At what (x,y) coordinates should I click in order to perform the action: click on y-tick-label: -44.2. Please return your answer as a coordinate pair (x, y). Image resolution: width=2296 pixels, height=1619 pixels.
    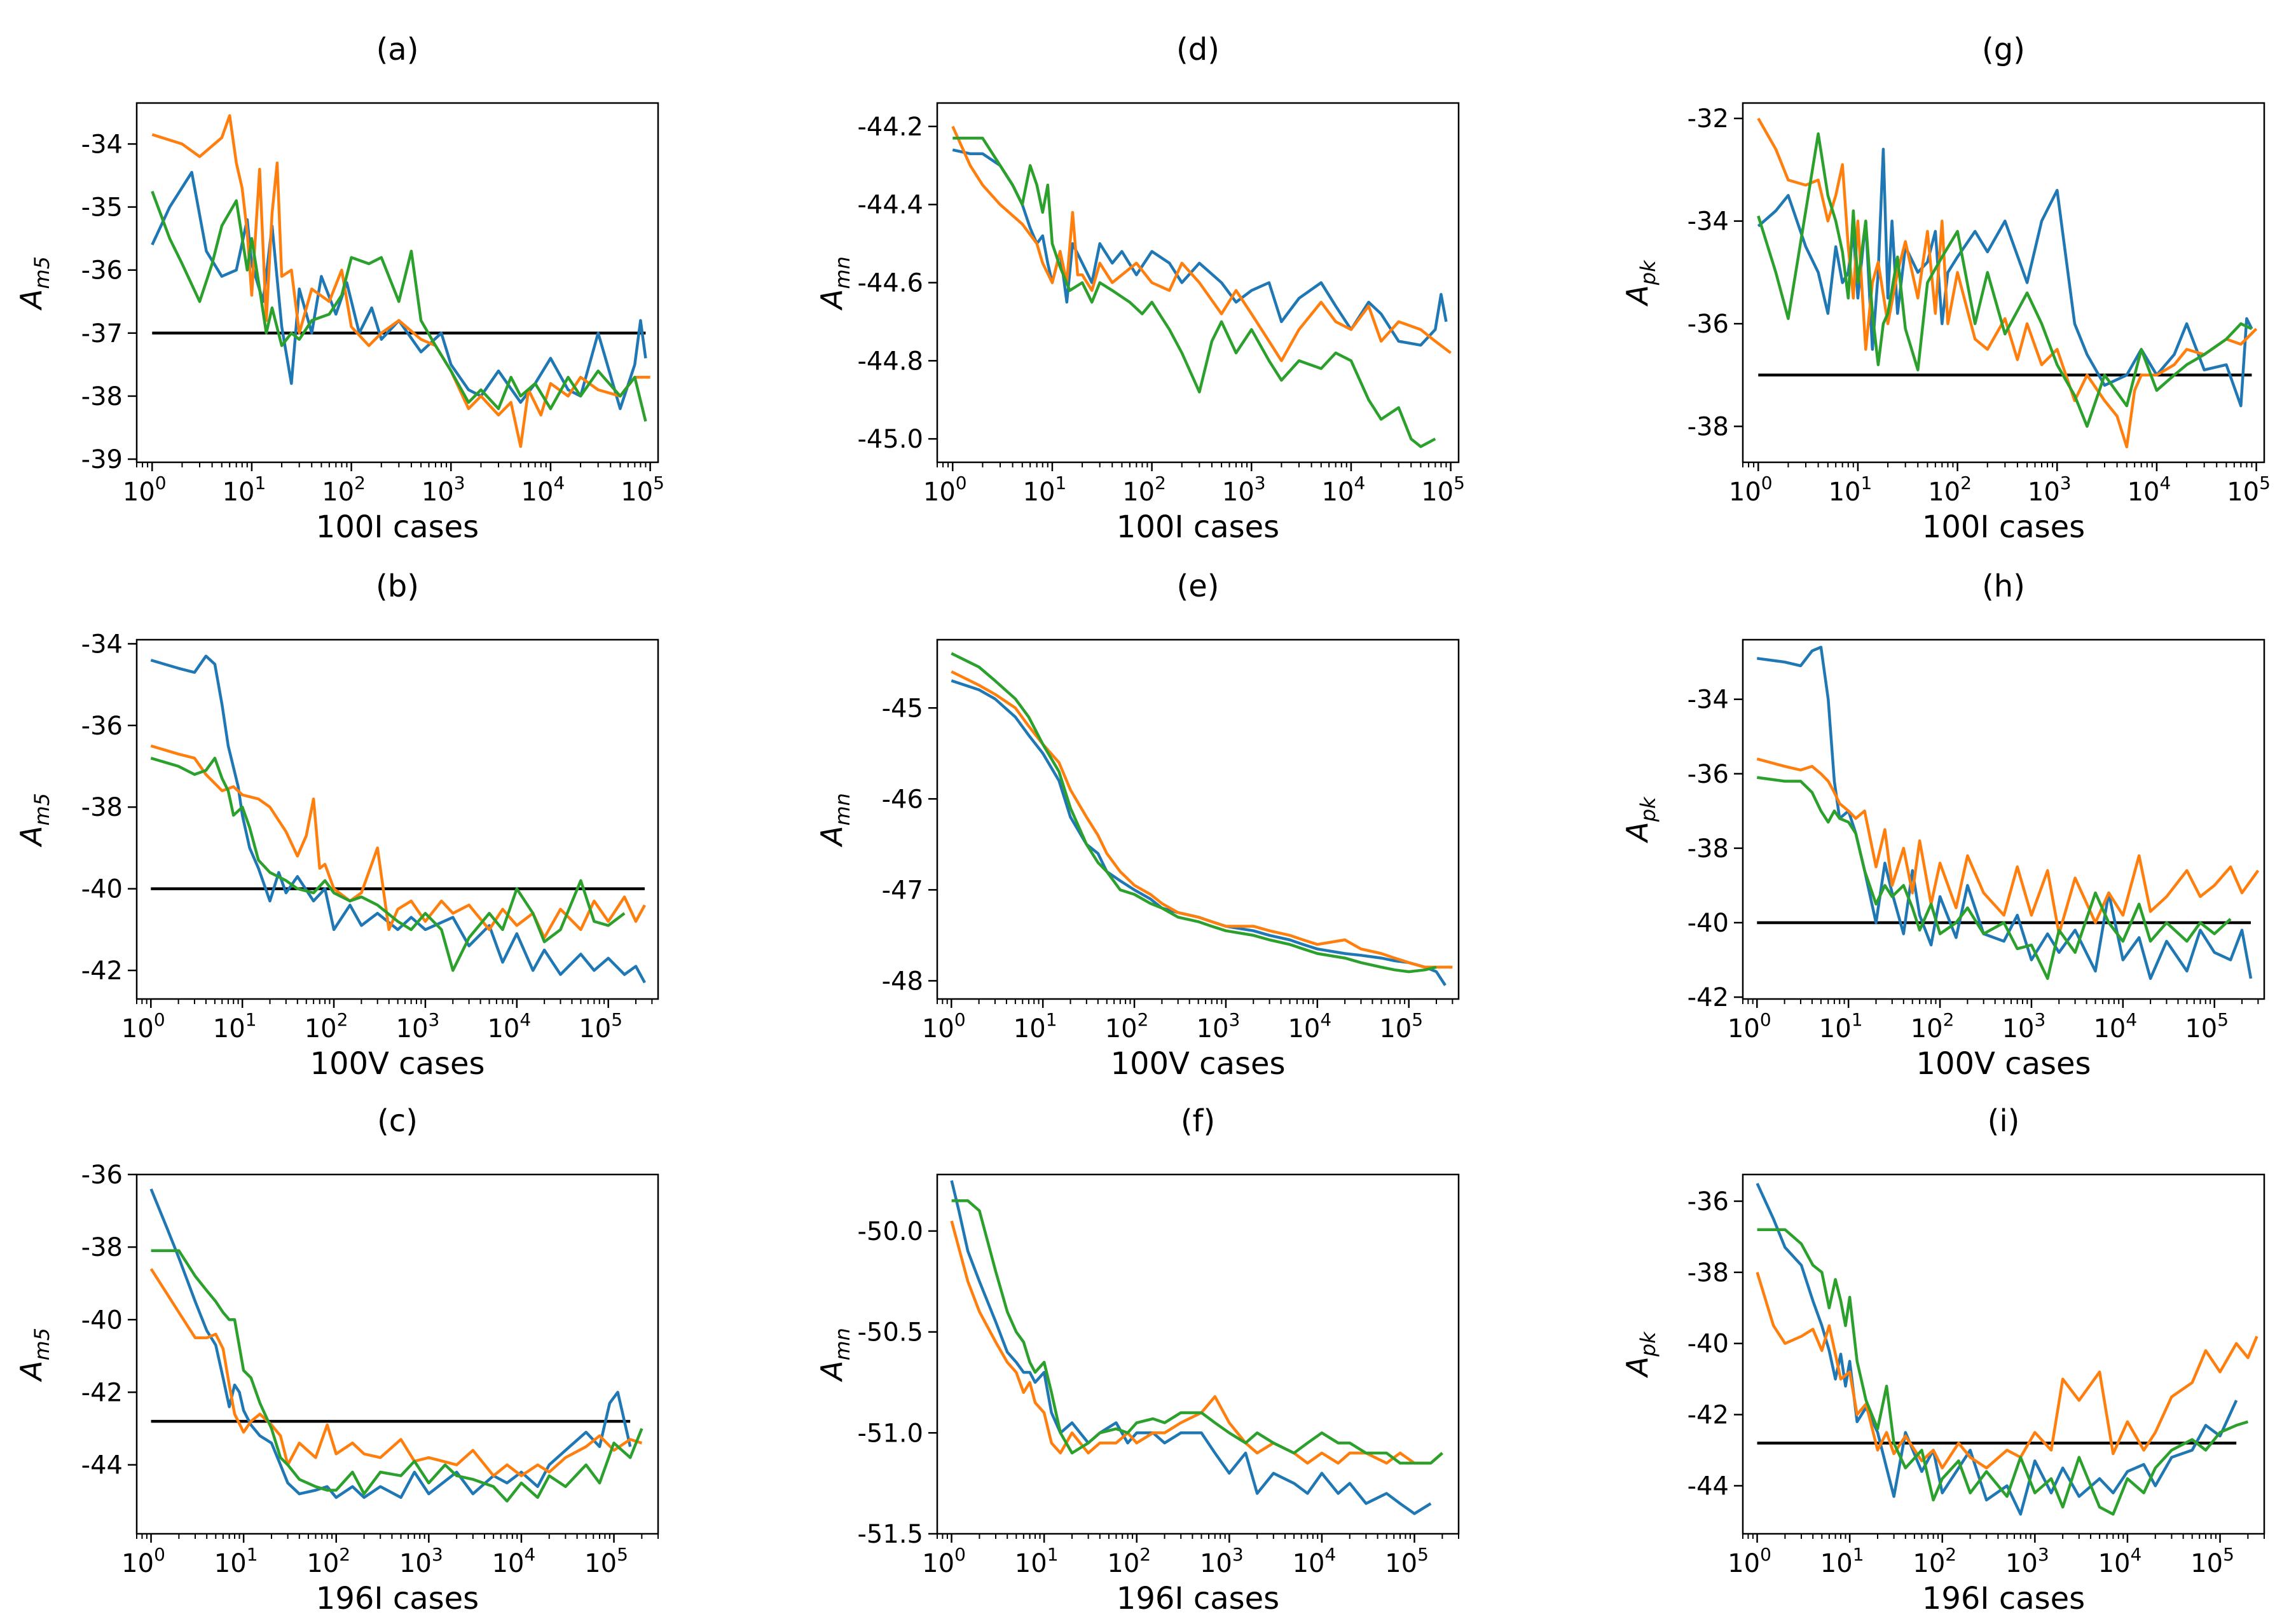
    Looking at the image, I should click on (891, 127).